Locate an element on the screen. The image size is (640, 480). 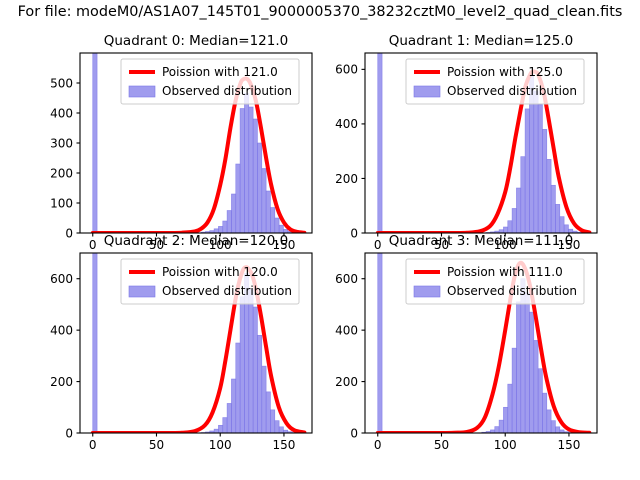
legend: Poission with 125.0 Observed distribution is located at coordinates (495, 81).